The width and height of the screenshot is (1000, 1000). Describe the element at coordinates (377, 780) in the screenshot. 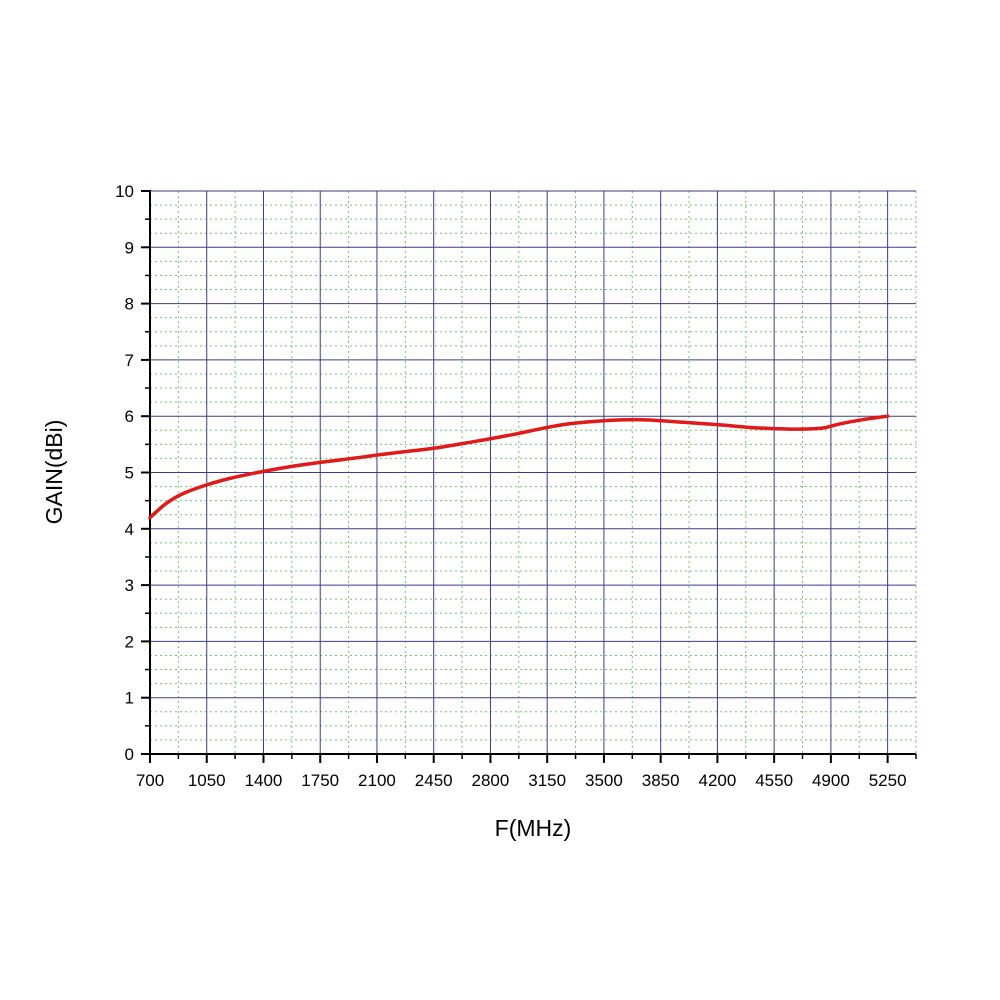

I see `x-tick-label: 2100` at that location.